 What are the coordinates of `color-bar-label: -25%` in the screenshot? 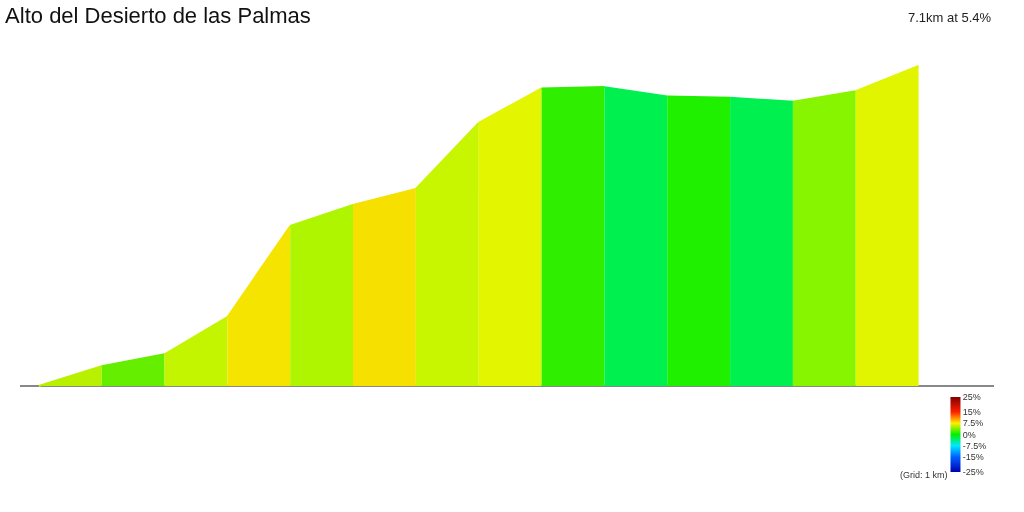 It's located at (973, 472).